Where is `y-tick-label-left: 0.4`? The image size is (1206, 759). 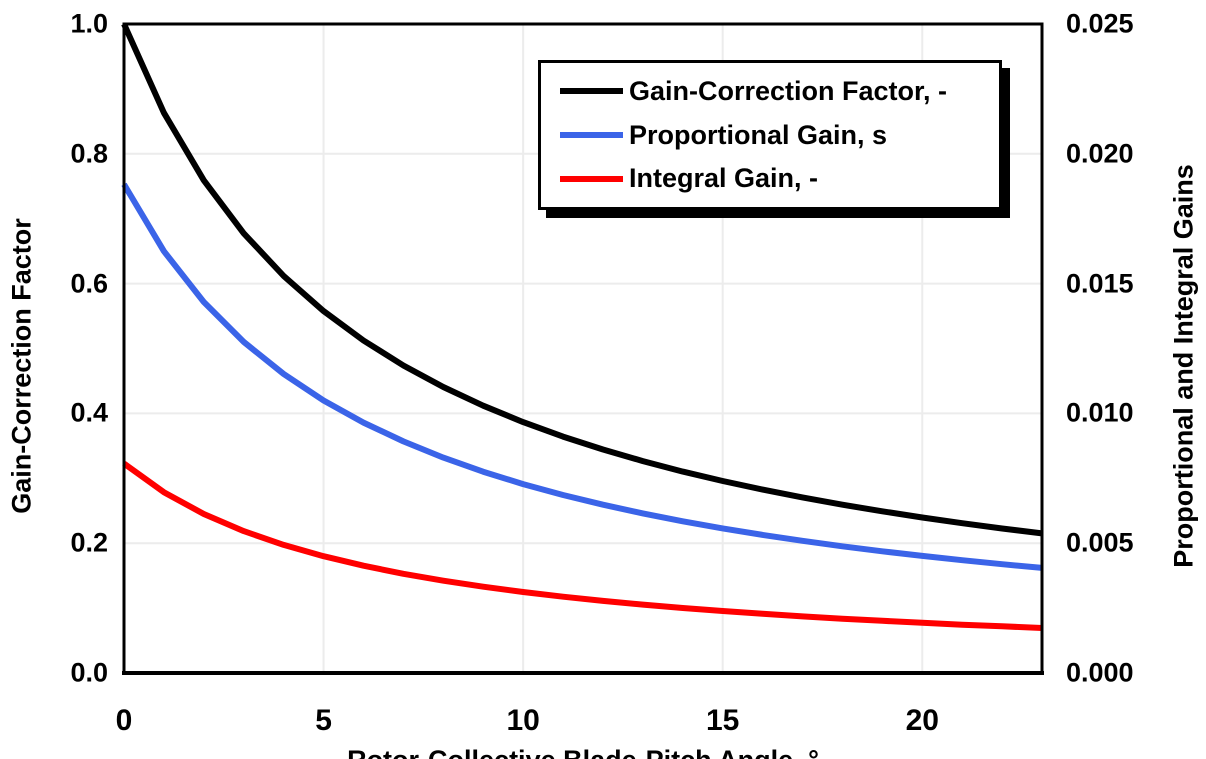 y-tick-label-left: 0.4 is located at coordinates (89, 412).